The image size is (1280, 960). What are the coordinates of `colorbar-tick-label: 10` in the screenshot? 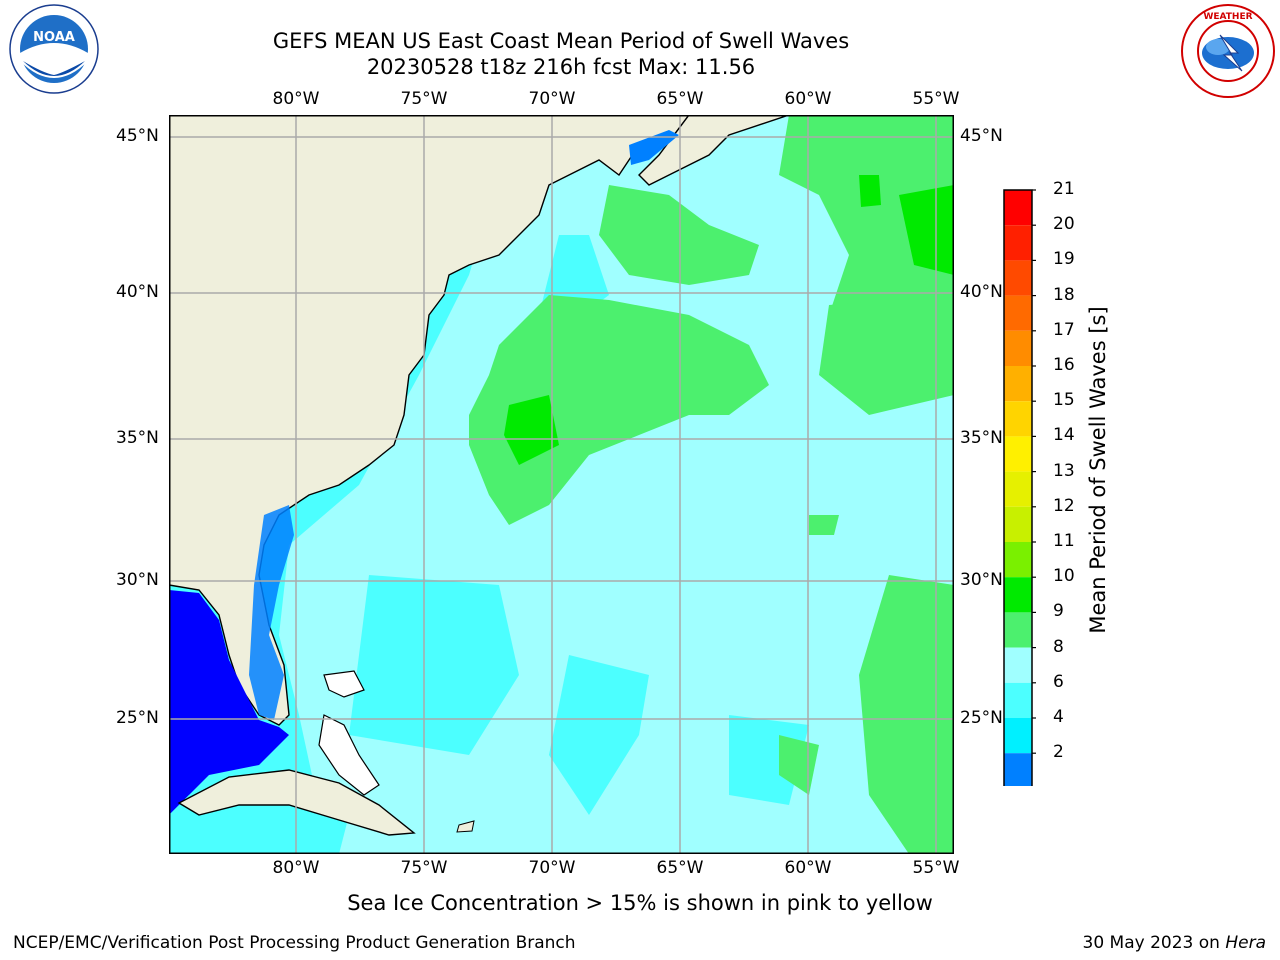 It's located at (1064, 576).